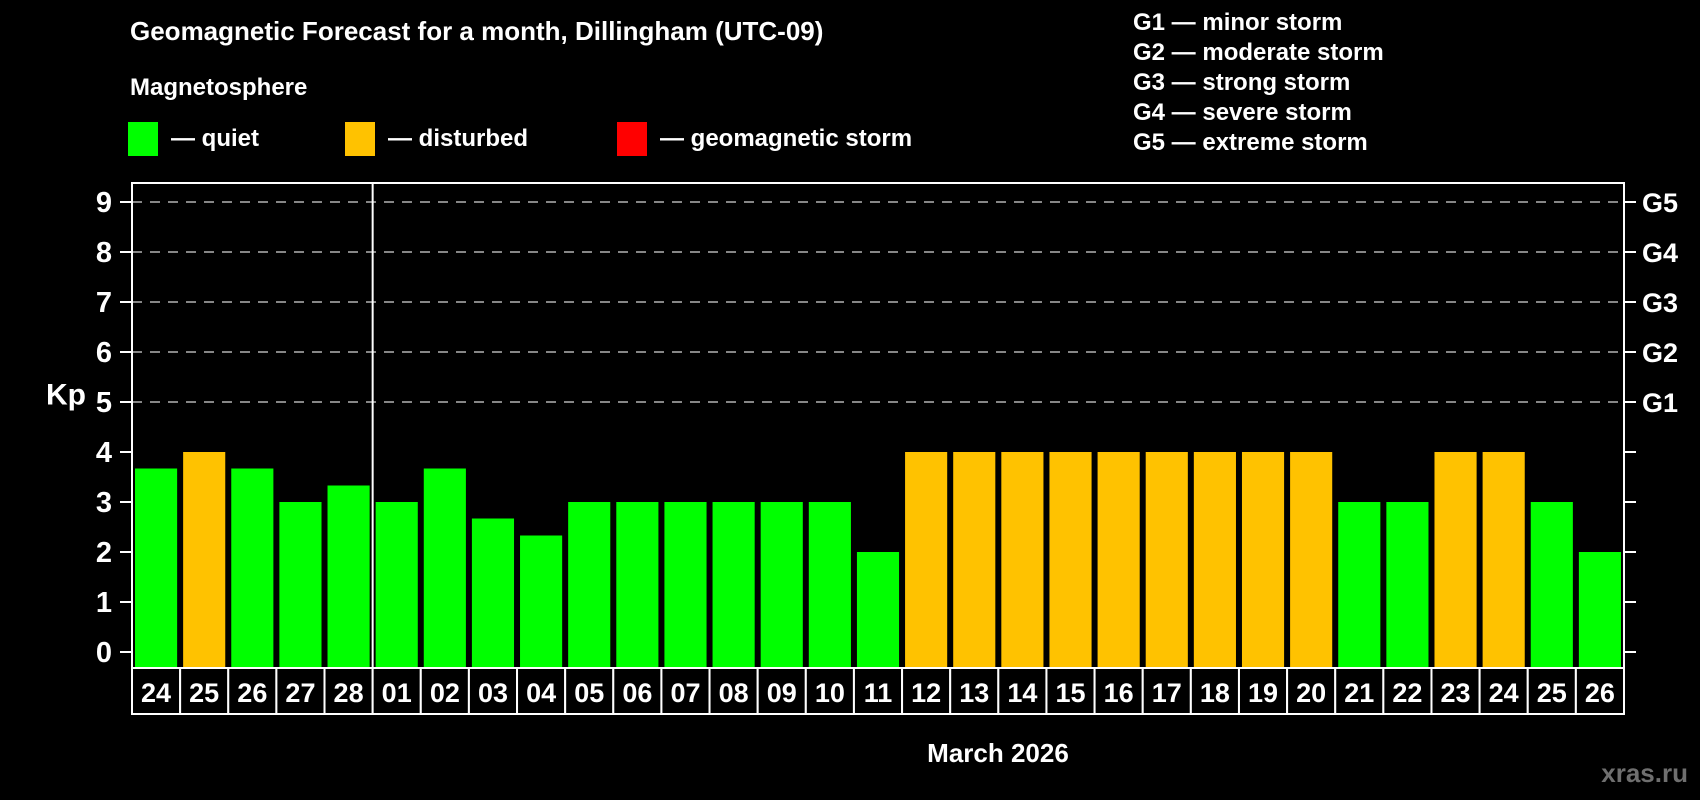  I want to click on legend-item-disturbed: — disturbed, so click(436, 139).